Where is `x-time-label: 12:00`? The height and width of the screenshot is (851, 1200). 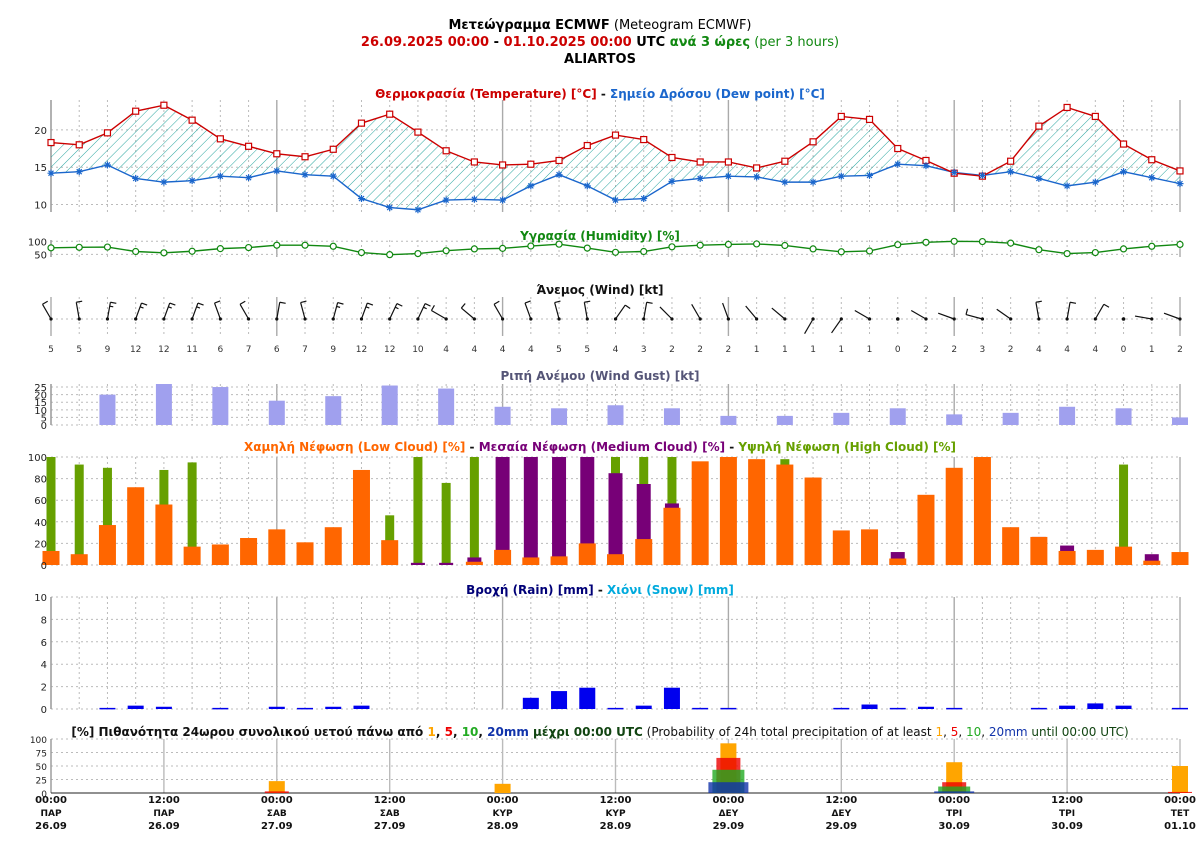 x-time-label: 12:00 is located at coordinates (390, 800).